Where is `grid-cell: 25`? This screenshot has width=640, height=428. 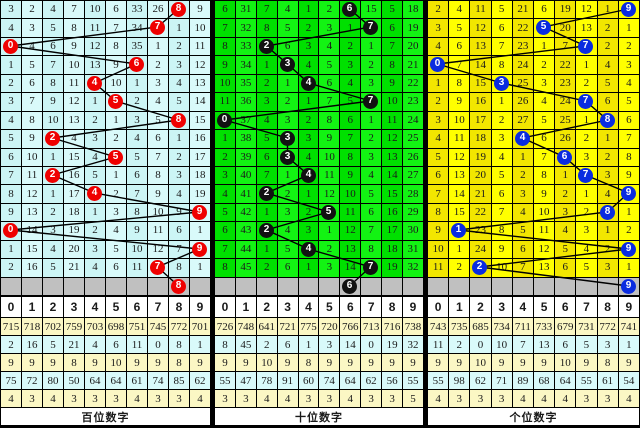 grid-cell: 25 is located at coordinates (413, 139).